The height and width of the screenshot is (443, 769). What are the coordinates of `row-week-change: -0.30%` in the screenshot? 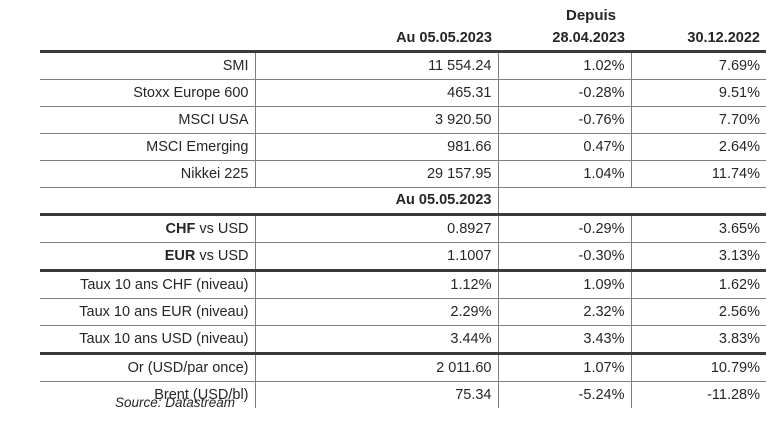 It's located at (565, 257).